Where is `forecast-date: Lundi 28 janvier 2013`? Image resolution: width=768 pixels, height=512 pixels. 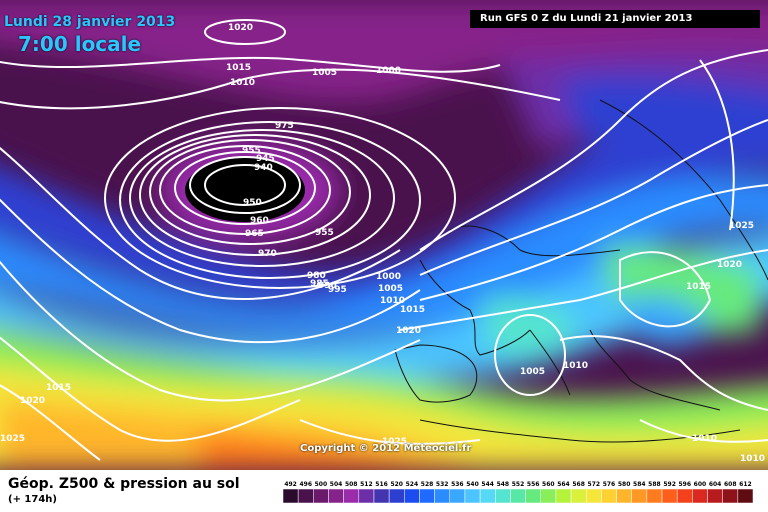
forecast-date: Lundi 28 janvier 2013 is located at coordinates (90, 22).